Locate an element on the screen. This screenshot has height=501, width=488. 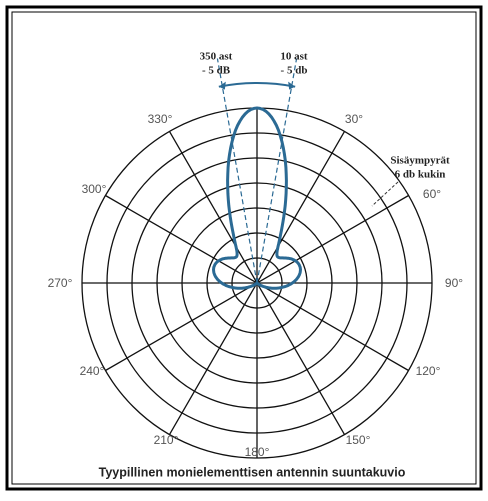
angle-label: 270° is located at coordinates (60, 283).